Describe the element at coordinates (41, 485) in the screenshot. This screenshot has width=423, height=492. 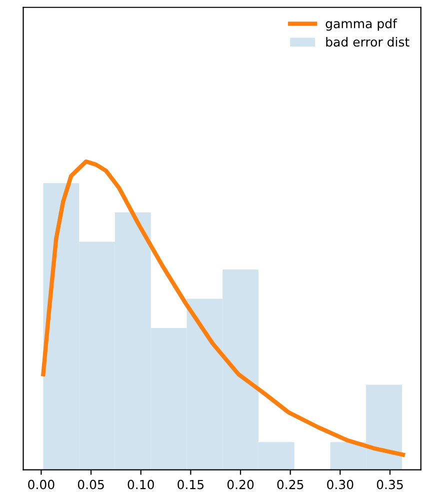
I see `x-tick-label: 0.00` at that location.